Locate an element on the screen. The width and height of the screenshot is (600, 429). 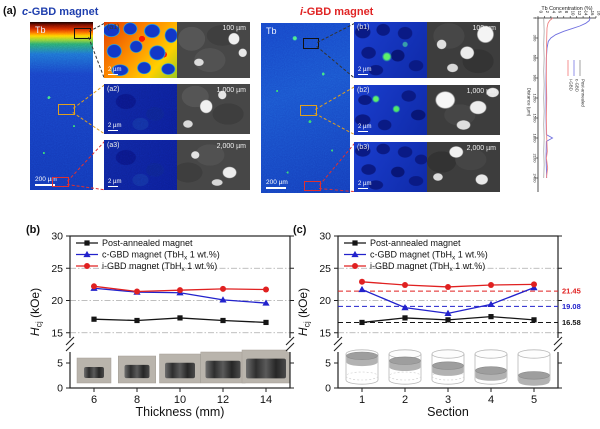
scalebar: 200 µm is located at coordinates (46, 181).